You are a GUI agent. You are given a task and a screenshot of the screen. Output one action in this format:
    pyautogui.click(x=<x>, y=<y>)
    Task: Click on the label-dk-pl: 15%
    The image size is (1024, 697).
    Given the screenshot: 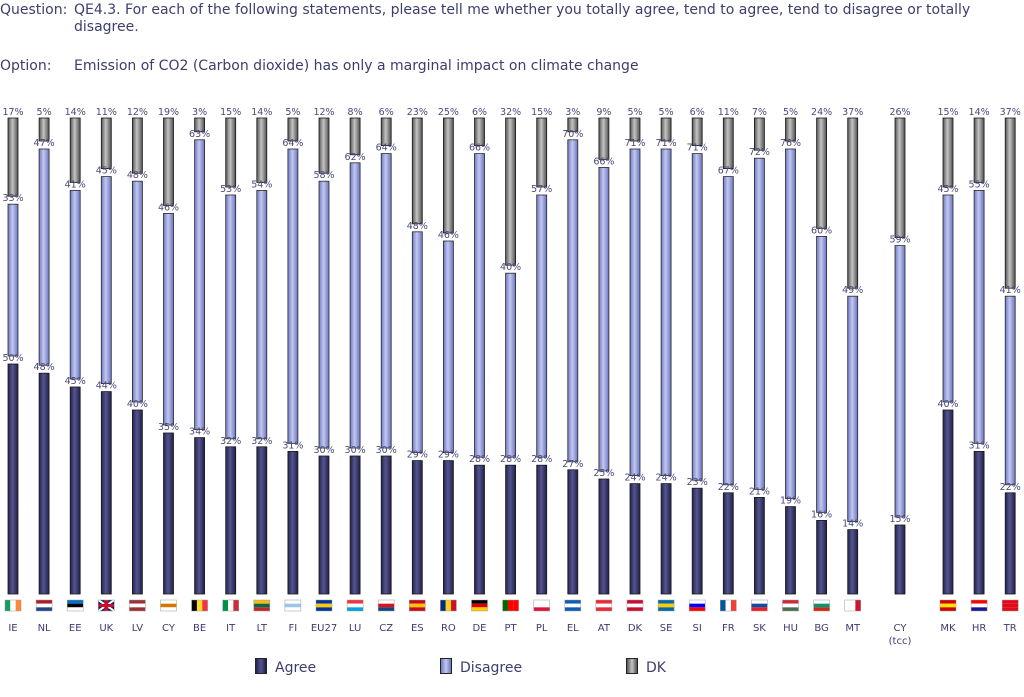 What is the action you would take?
    pyautogui.click(x=541, y=112)
    